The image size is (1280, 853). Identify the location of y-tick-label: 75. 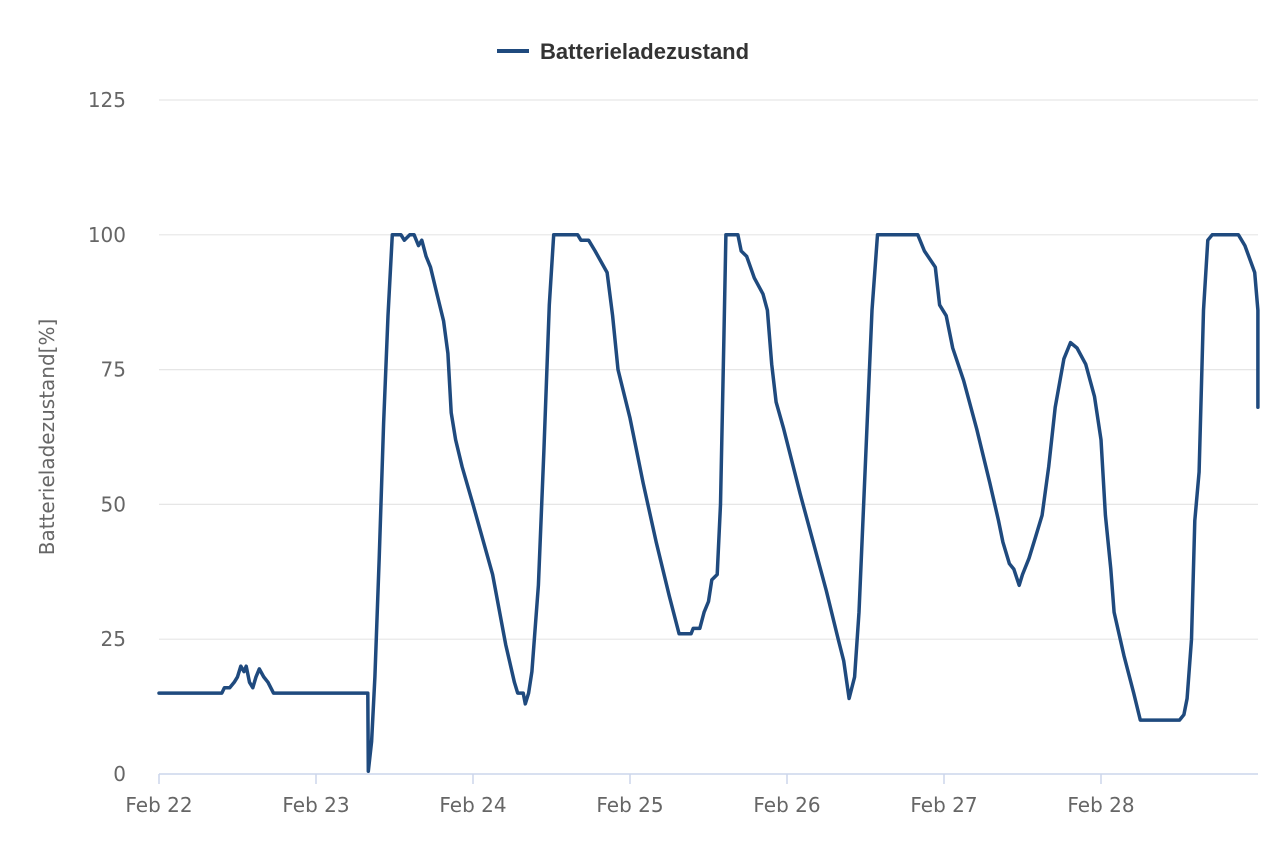
(113, 370).